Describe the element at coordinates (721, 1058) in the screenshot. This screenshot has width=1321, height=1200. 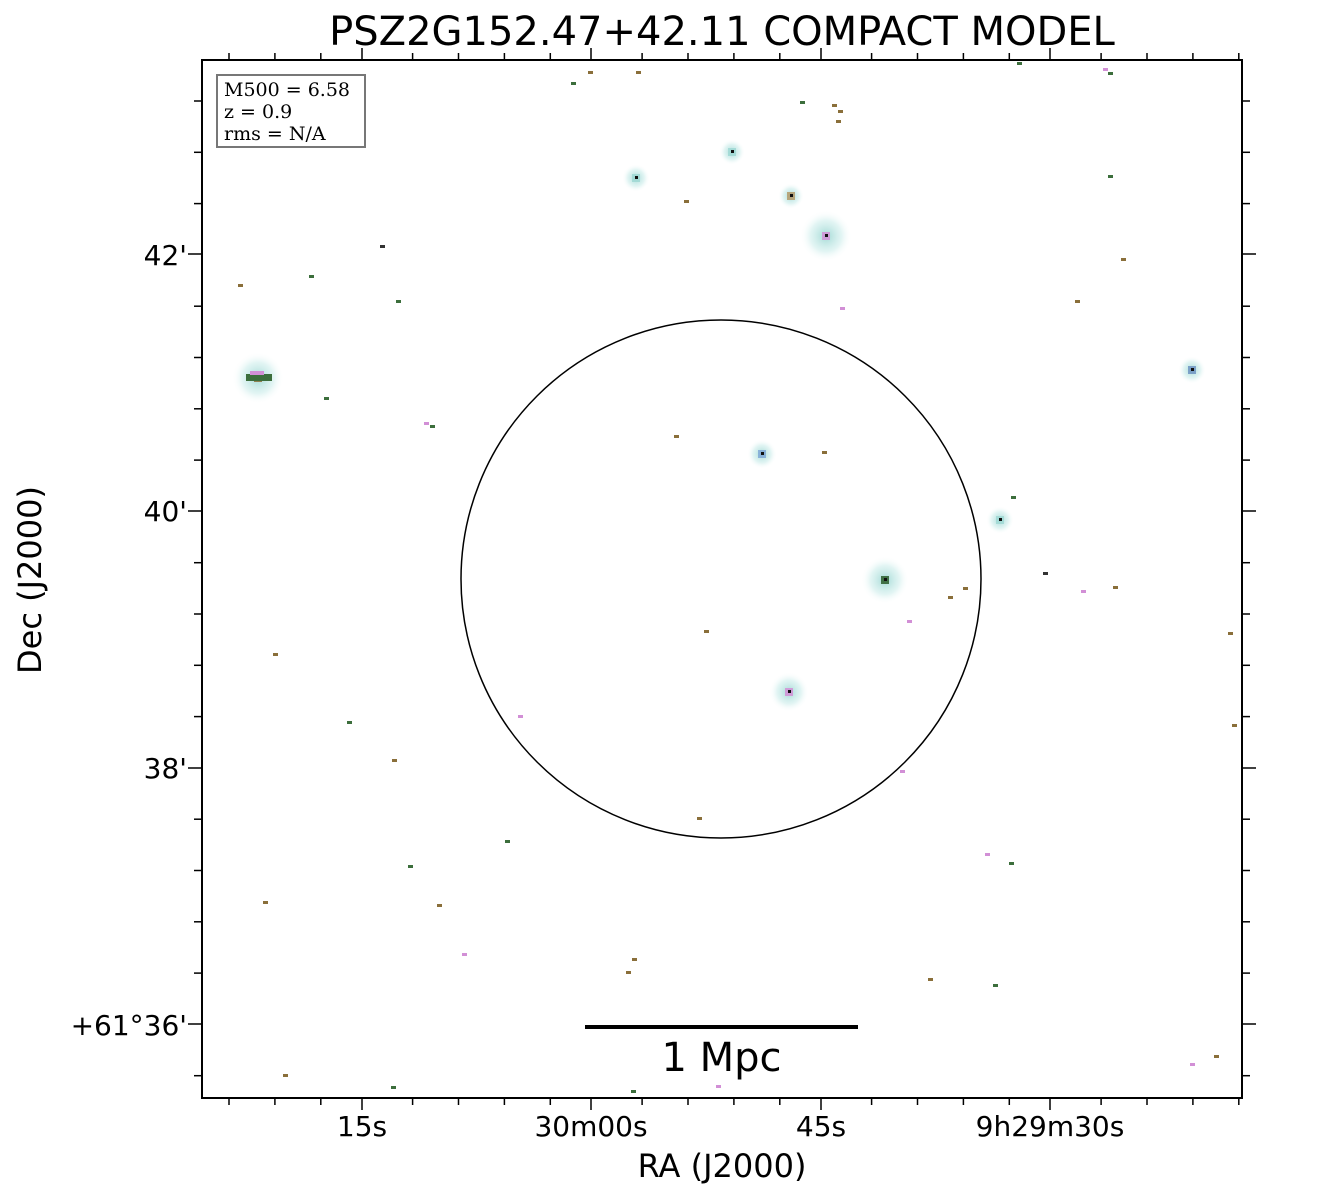
I see `scale-bar-label: 1 Mpc` at that location.